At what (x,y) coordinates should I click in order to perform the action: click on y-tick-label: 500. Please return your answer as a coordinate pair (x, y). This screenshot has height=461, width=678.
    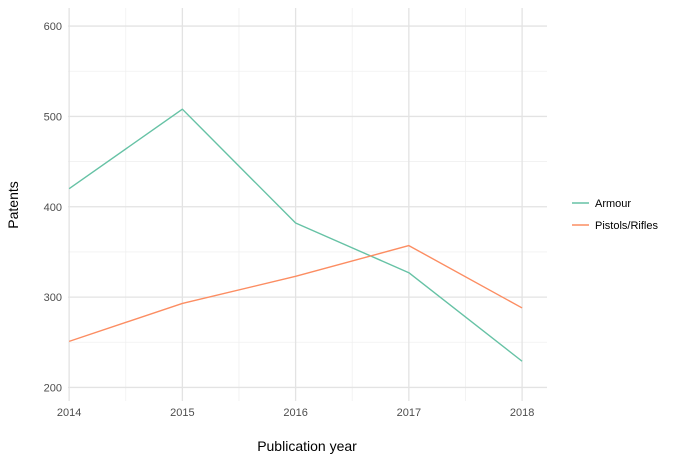
    Looking at the image, I should click on (53, 117).